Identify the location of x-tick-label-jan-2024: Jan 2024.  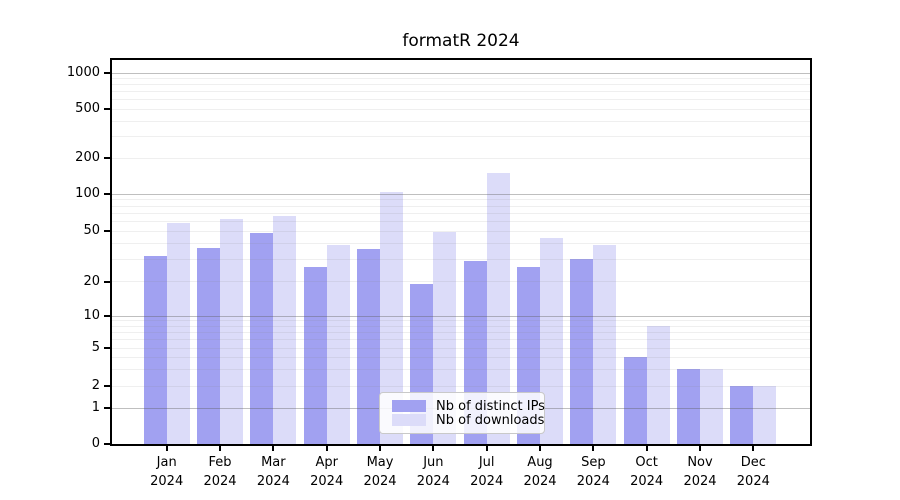
(167, 472).